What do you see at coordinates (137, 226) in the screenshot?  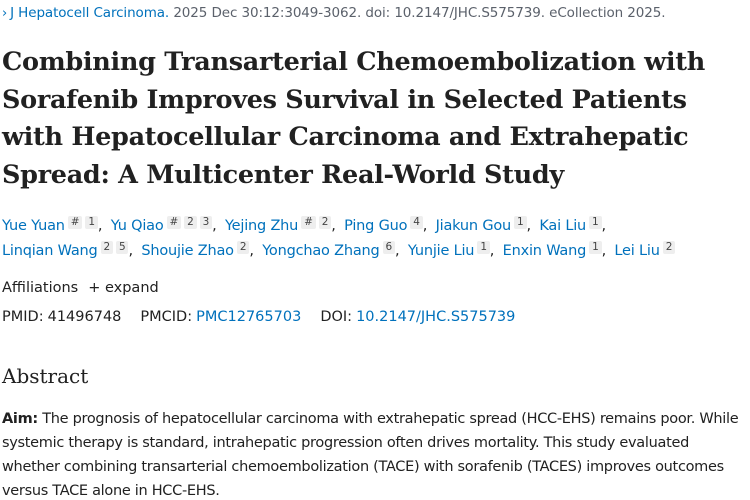 I see `author-link: Yu Qiao` at bounding box center [137, 226].